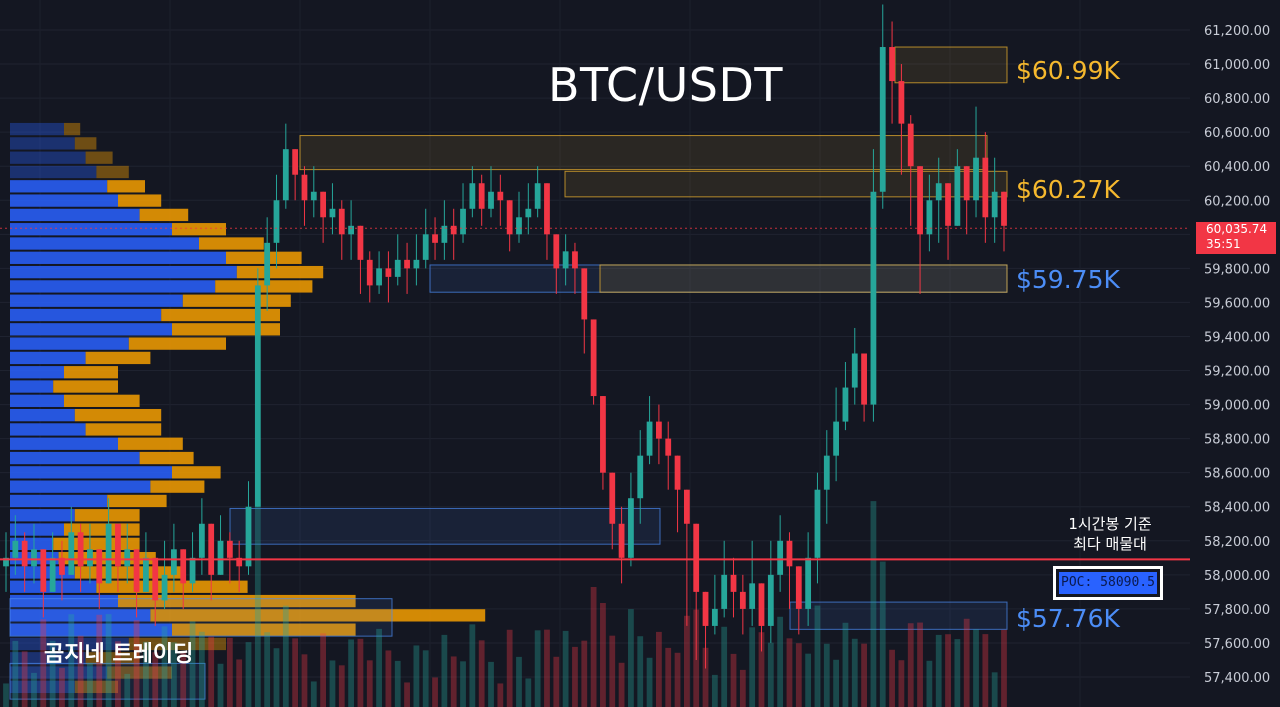  What do you see at coordinates (1108, 583) in the screenshot?
I see `poc-label: POC: 58090.5` at bounding box center [1108, 583].